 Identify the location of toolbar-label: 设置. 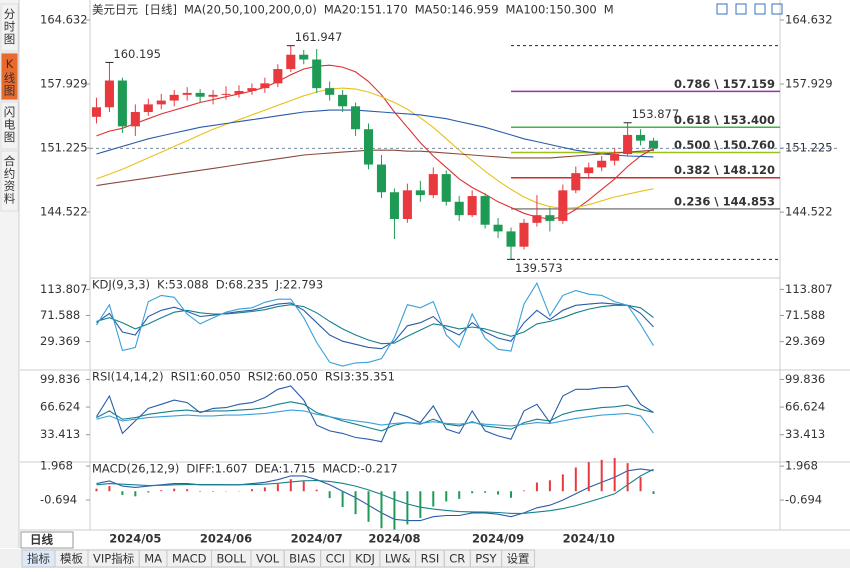
(518, 559).